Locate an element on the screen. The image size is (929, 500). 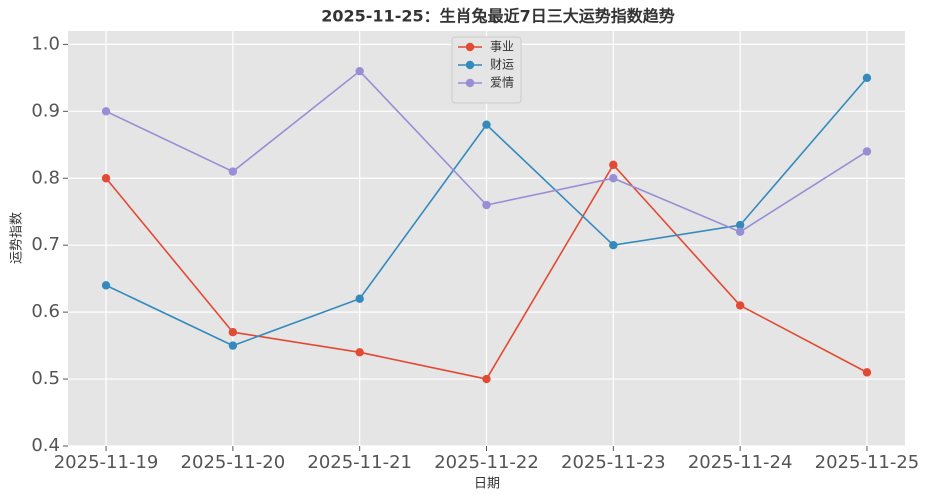
y-axis-label: 运势指数 is located at coordinates (17, 238).